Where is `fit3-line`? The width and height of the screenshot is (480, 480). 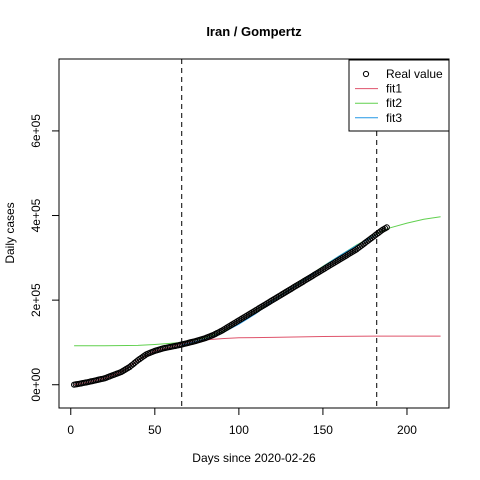 fit3-line is located at coordinates (279, 290).